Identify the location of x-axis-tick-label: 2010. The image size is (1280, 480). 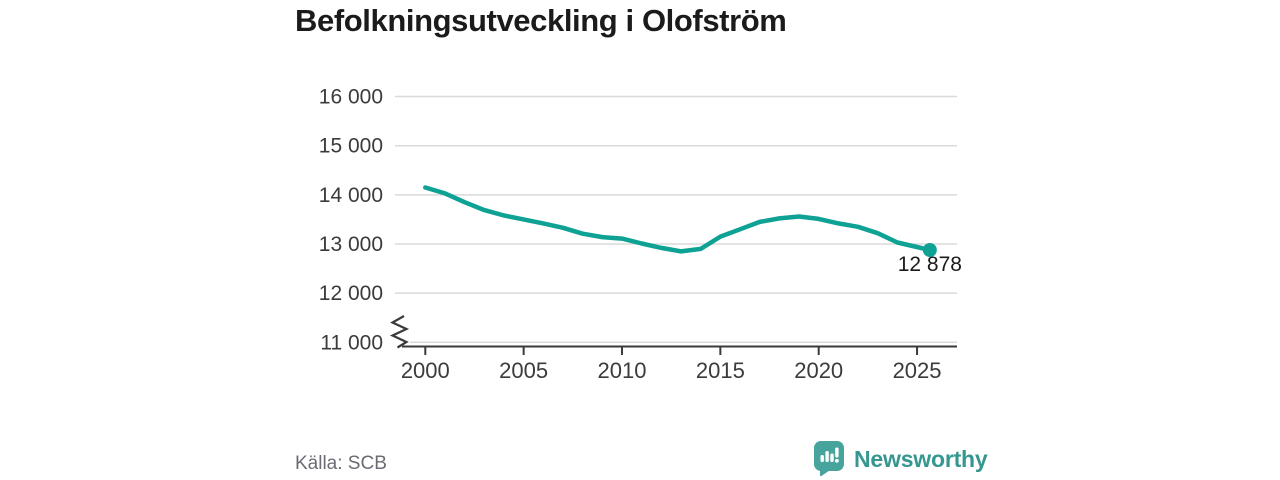
(622, 370).